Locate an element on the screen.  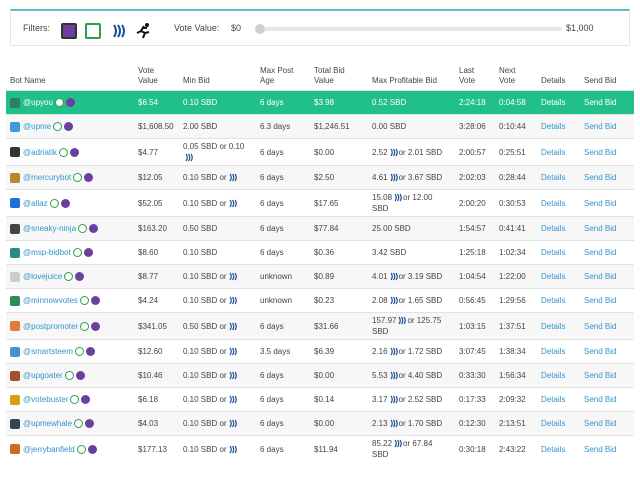
bot-name: @upgoater is located at coordinates (43, 375).